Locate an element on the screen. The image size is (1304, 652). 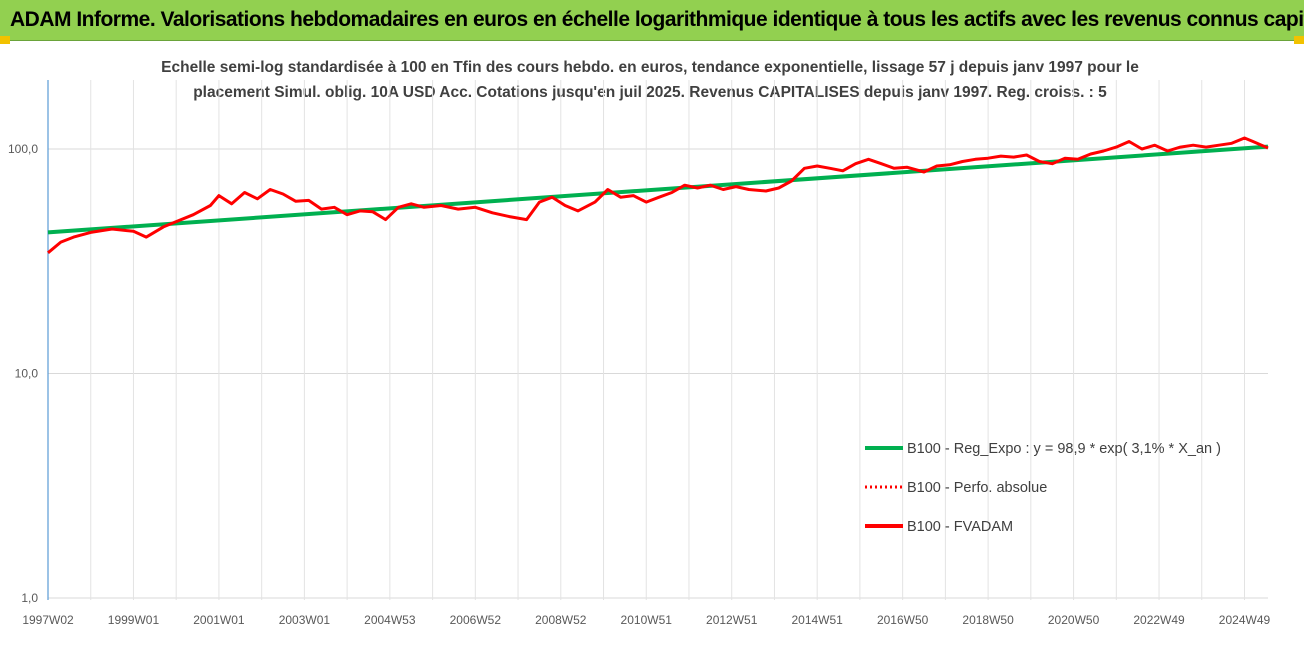
x-tick-label-5: 2006W52 is located at coordinates (476, 620).